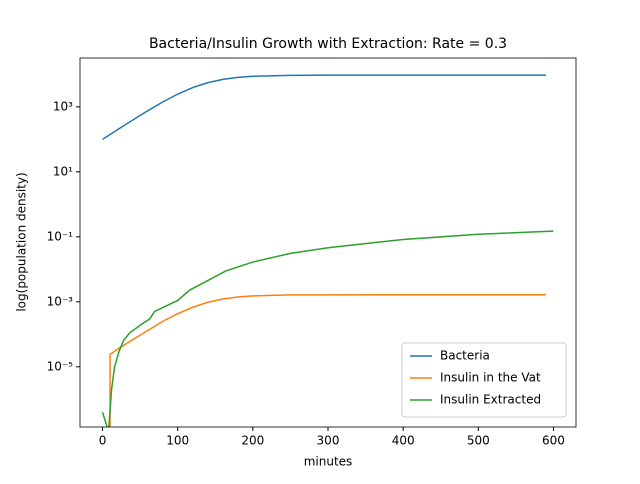 This screenshot has height=484, width=640. Describe the element at coordinates (328, 441) in the screenshot. I see `x-tick-label: 300` at that location.